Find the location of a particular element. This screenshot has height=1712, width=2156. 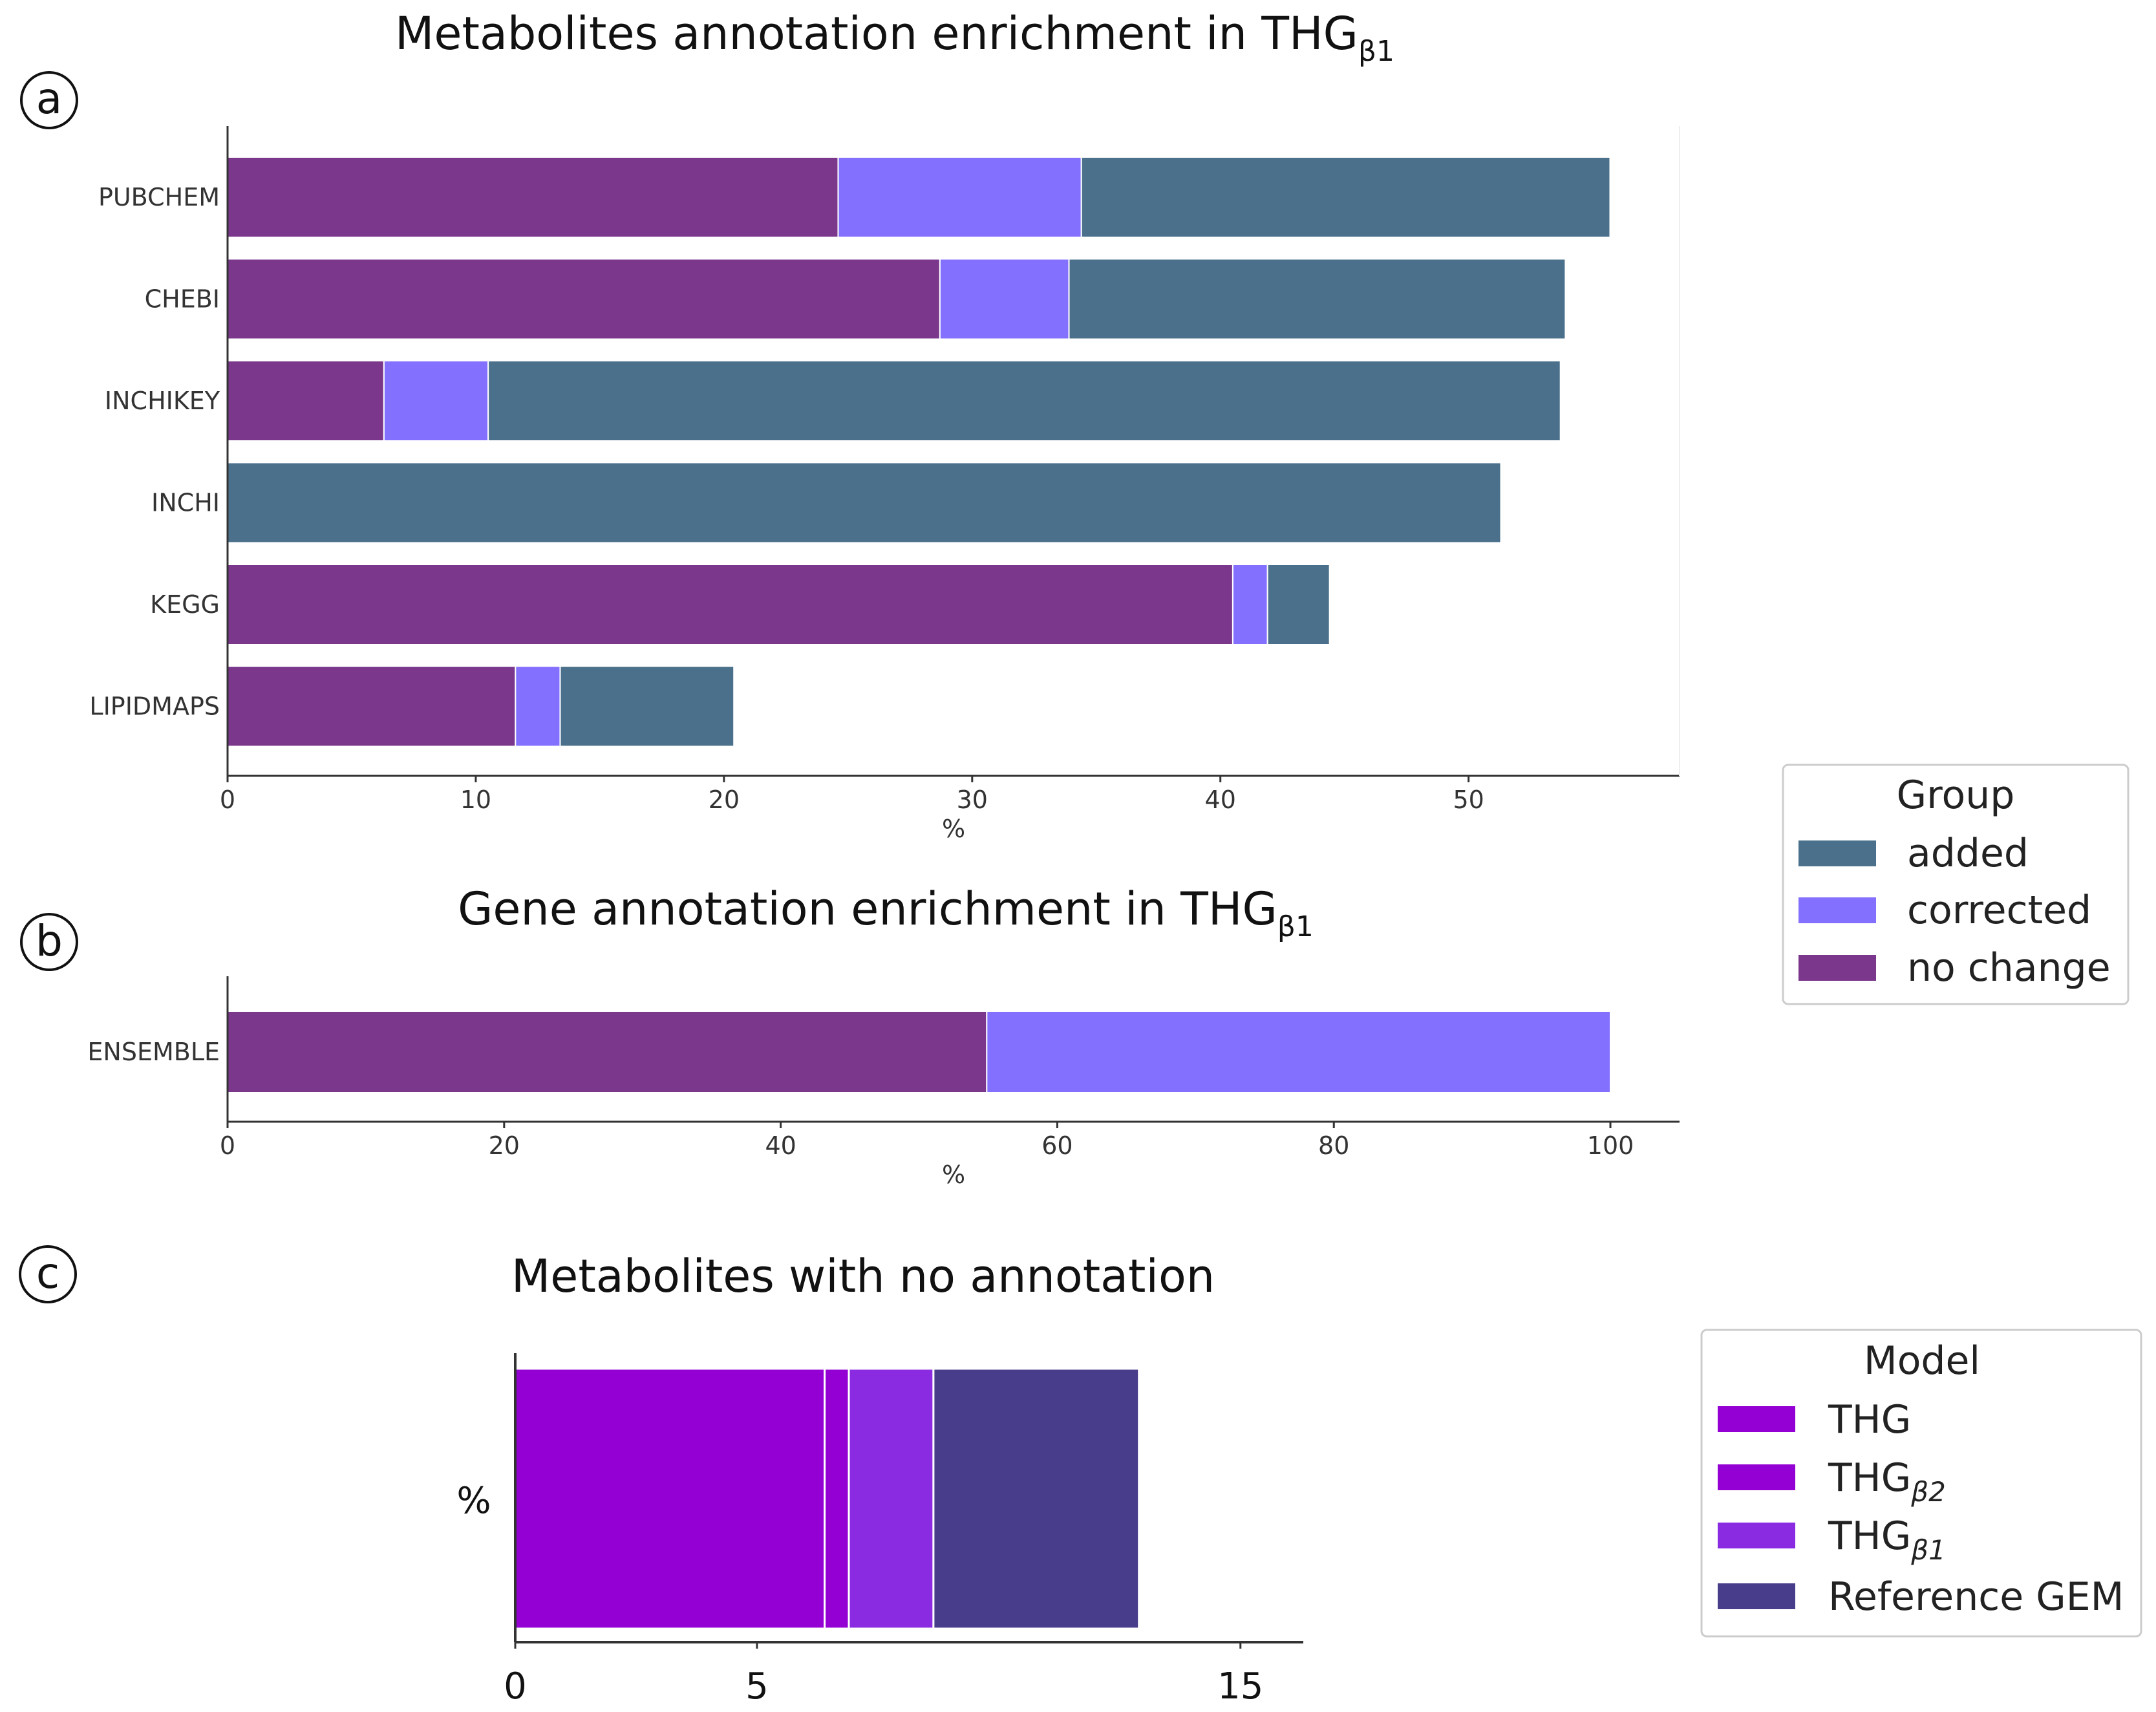

x-tick-label-5: 5 is located at coordinates (757, 1686).